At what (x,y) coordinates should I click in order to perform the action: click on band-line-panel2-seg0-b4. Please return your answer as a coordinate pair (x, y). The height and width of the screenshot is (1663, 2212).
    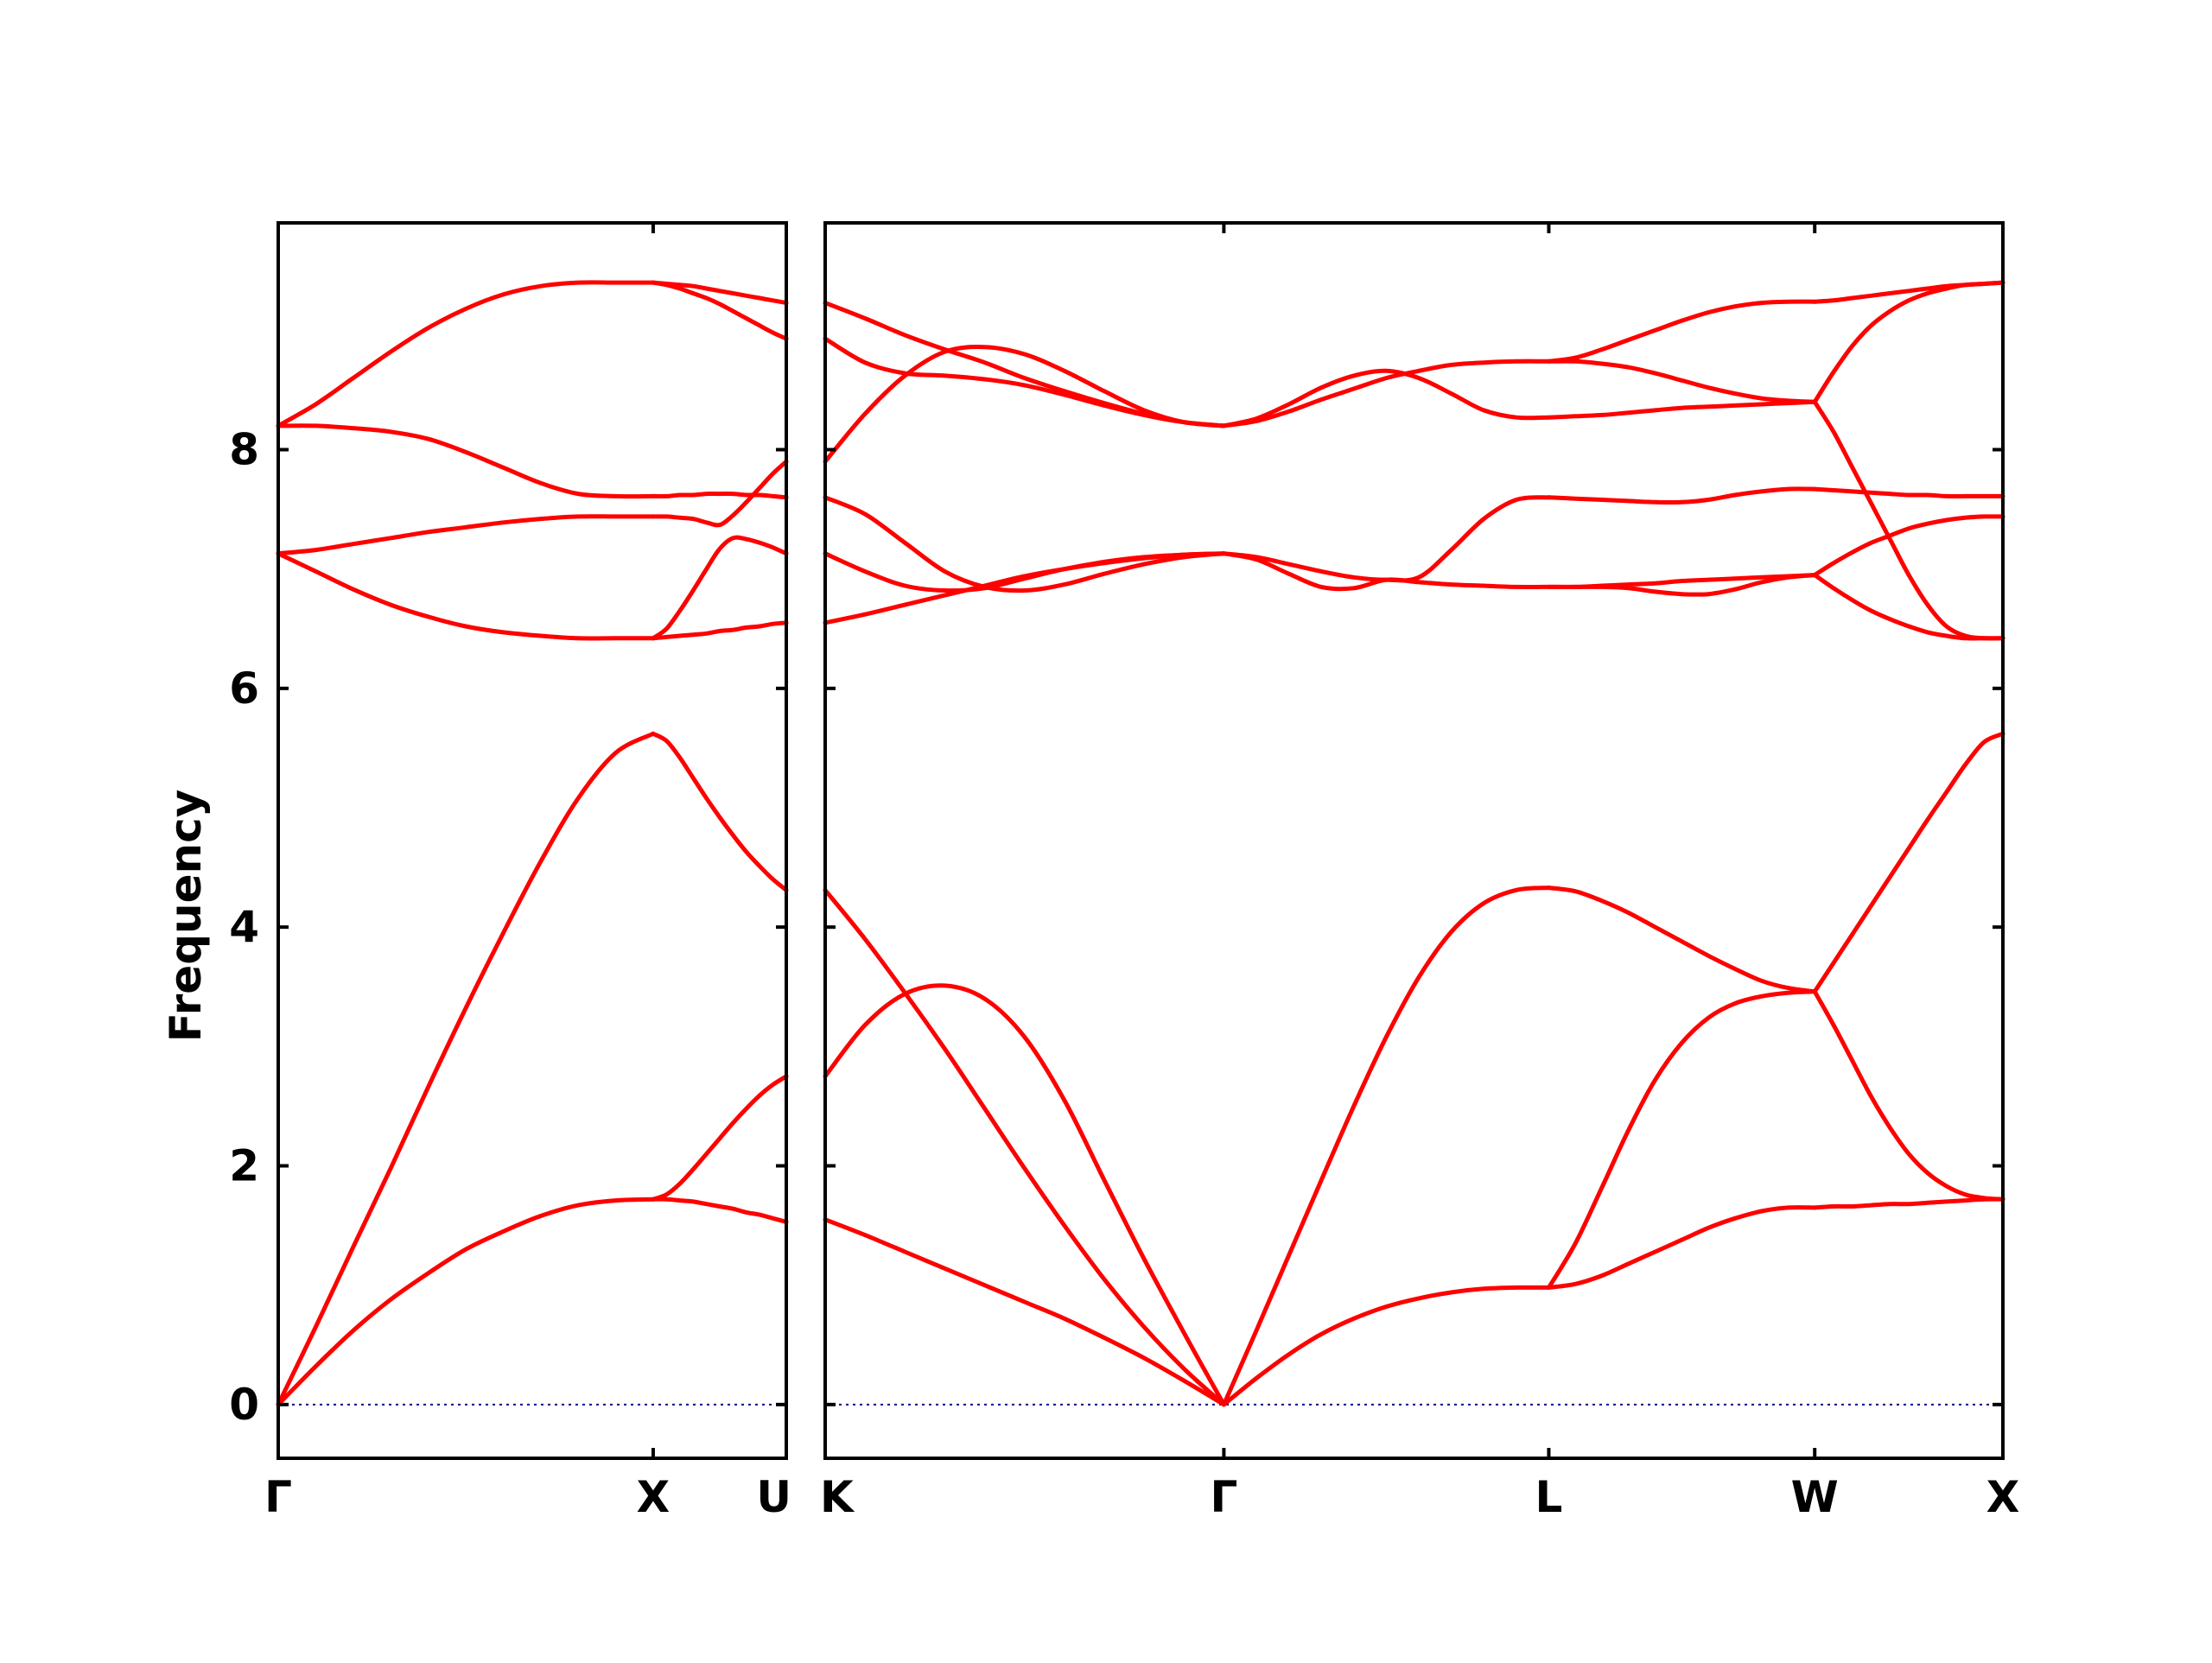
    Looking at the image, I should click on (1024, 572).